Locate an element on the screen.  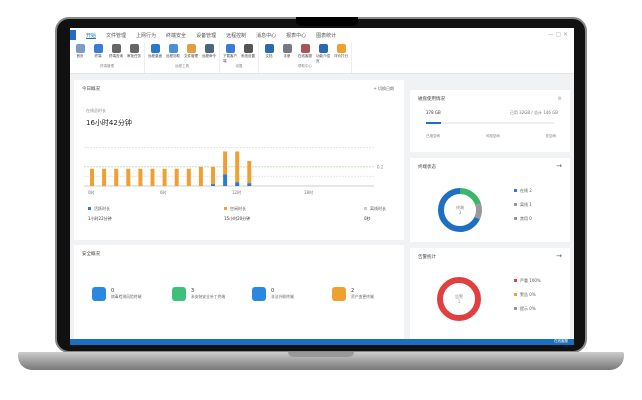
search-icon is located at coordinates (116, 48).